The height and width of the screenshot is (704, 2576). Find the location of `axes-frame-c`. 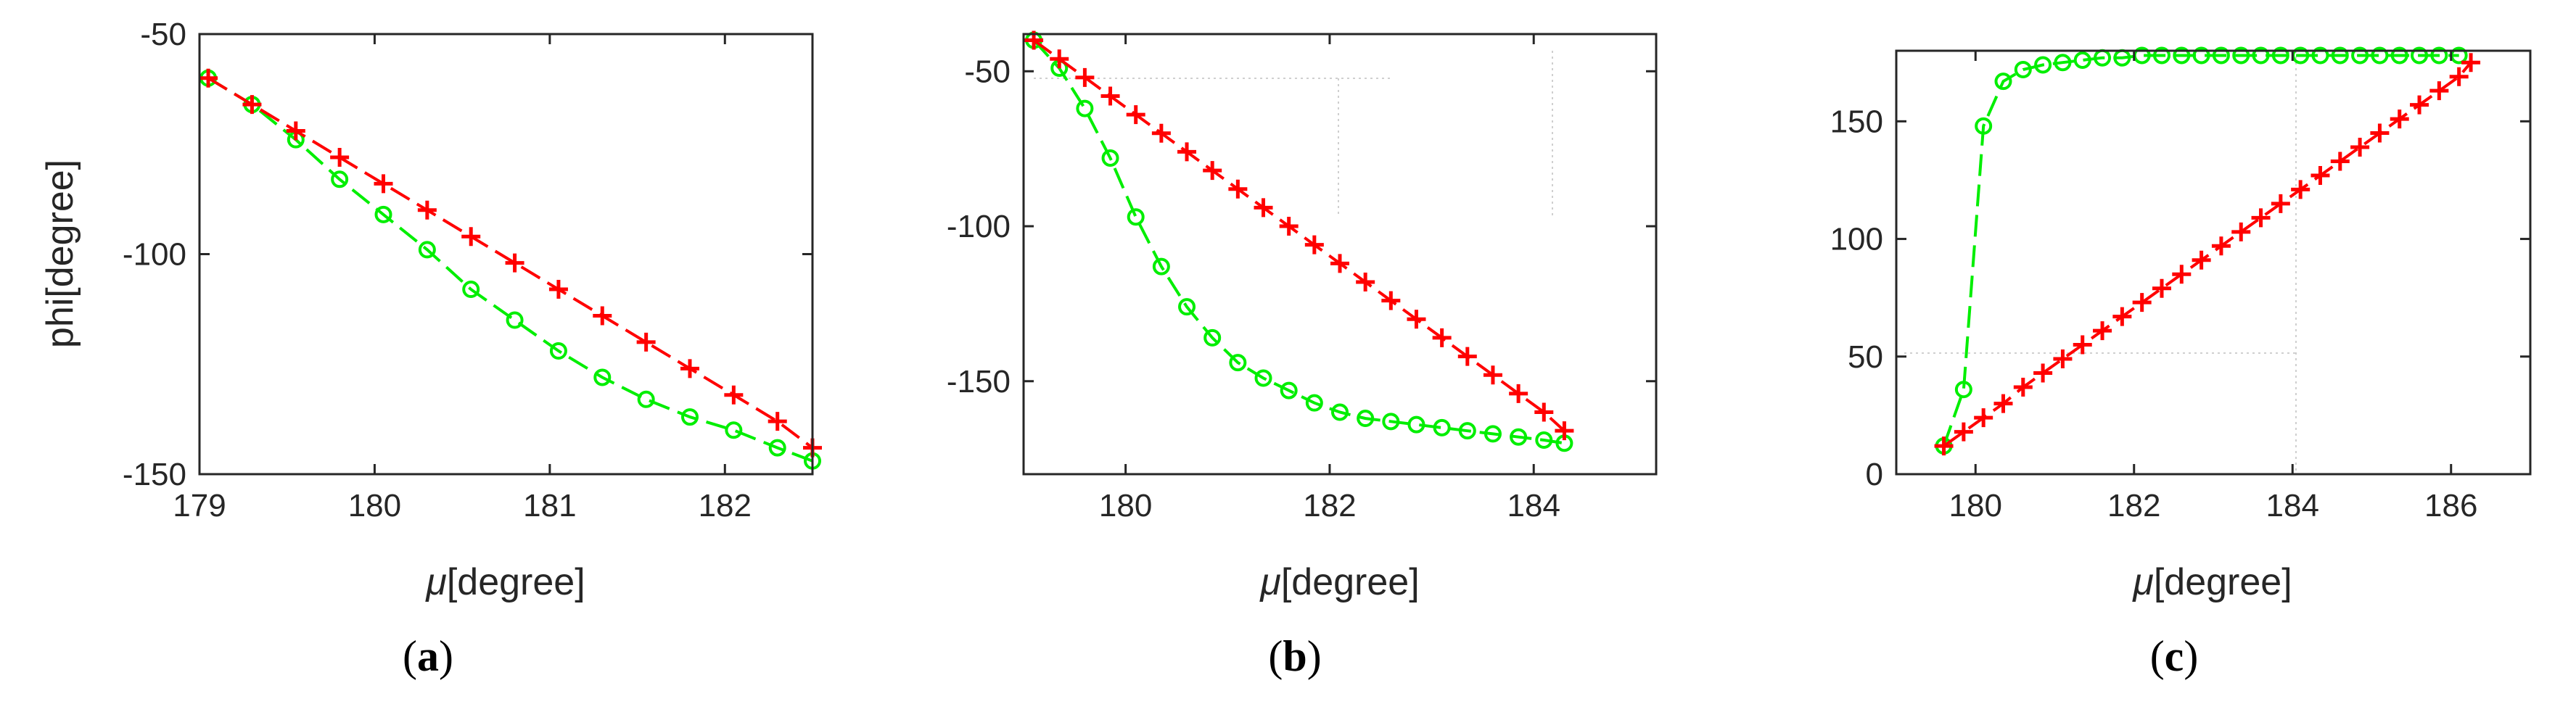

axes-frame-c is located at coordinates (2213, 262).